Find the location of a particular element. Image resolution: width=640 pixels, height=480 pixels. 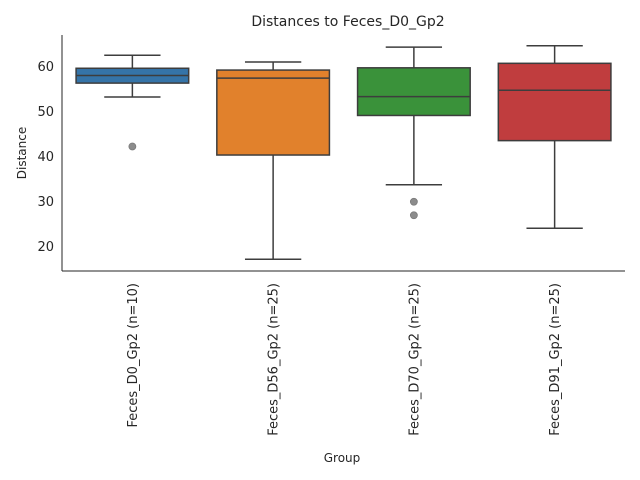

y-tick-label: 60 is located at coordinates (45, 67).